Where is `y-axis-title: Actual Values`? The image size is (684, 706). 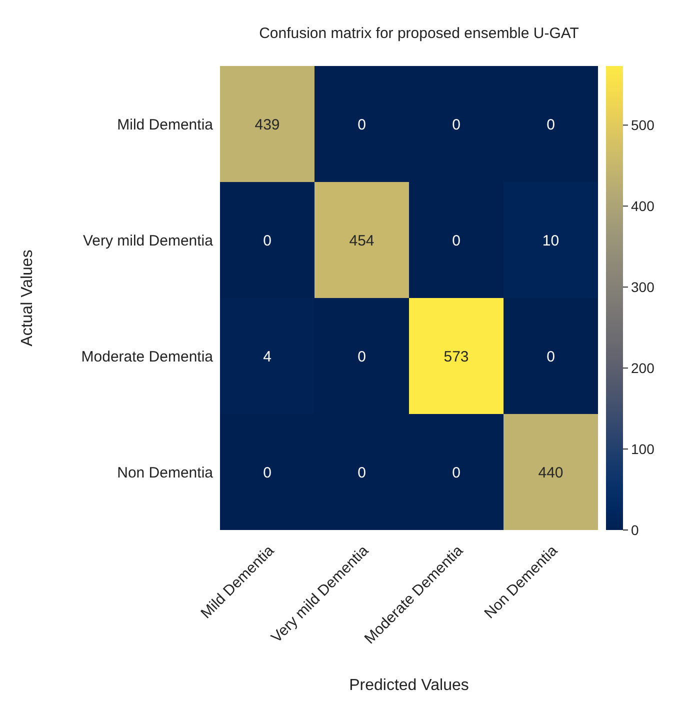
y-axis-title: Actual Values is located at coordinates (27, 298).